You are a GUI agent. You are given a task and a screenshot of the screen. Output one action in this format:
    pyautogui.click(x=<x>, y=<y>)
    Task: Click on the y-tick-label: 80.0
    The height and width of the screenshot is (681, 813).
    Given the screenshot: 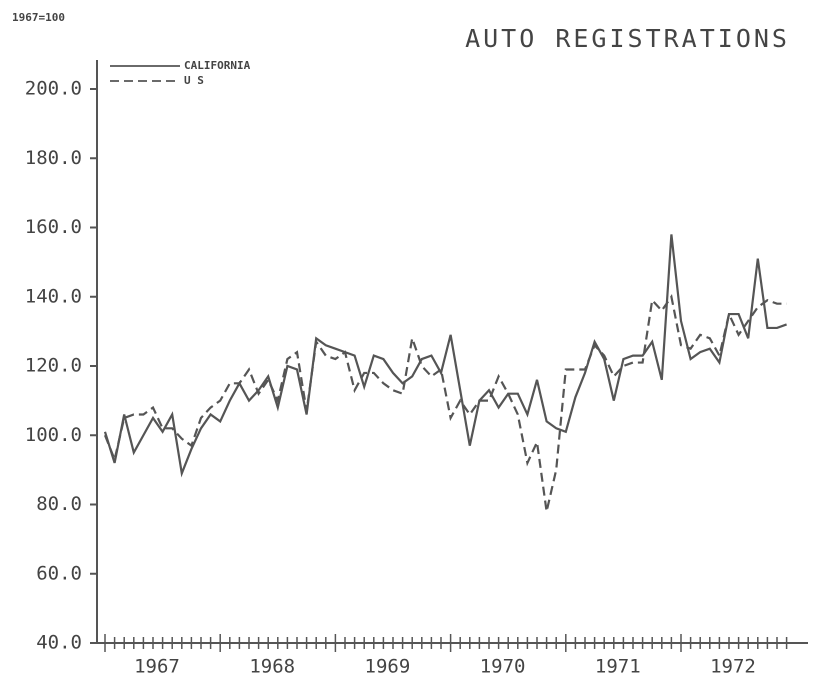 What is the action you would take?
    pyautogui.click(x=59, y=504)
    